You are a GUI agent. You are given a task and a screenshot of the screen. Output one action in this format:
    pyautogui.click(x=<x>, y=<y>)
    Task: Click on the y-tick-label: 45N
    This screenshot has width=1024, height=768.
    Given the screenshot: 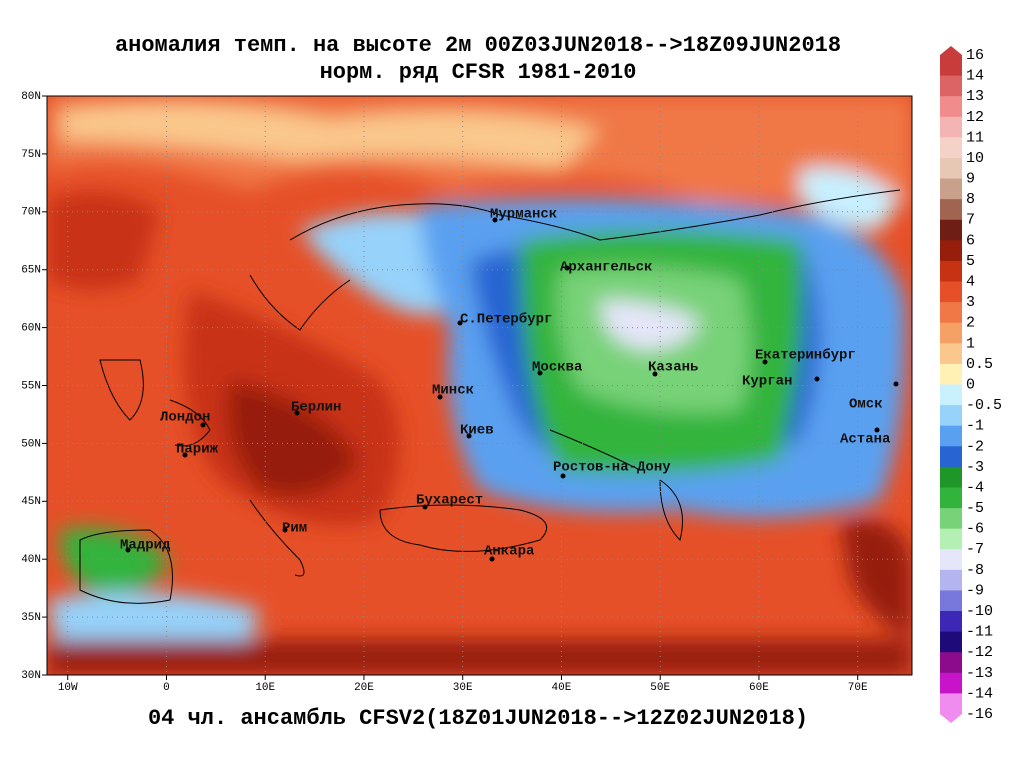 What is the action you would take?
    pyautogui.click(x=31, y=502)
    